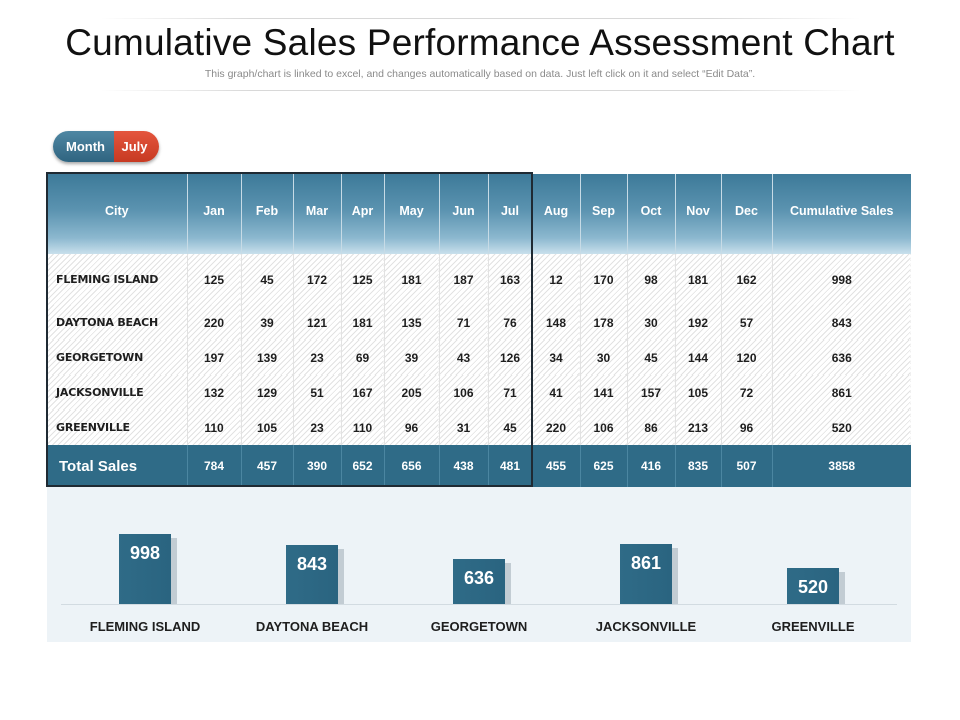 The height and width of the screenshot is (720, 960). I want to click on total-sales-cell: 457, so click(267, 466).